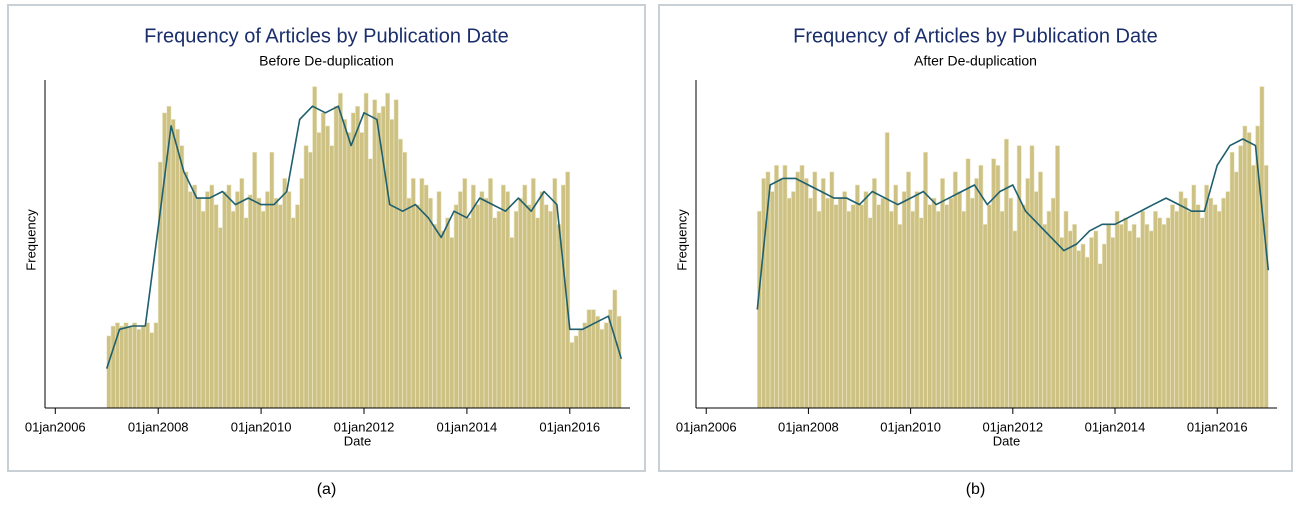 This screenshot has height=508, width=1299. I want to click on y-axis-label: Frequency, so click(30, 240).